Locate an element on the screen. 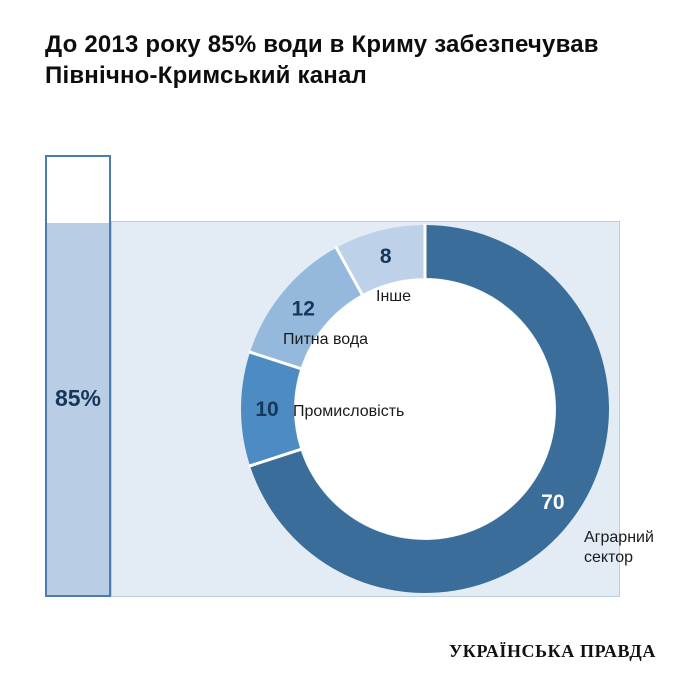 The width and height of the screenshot is (690, 690). donut-value-label: 12 is located at coordinates (303, 308).